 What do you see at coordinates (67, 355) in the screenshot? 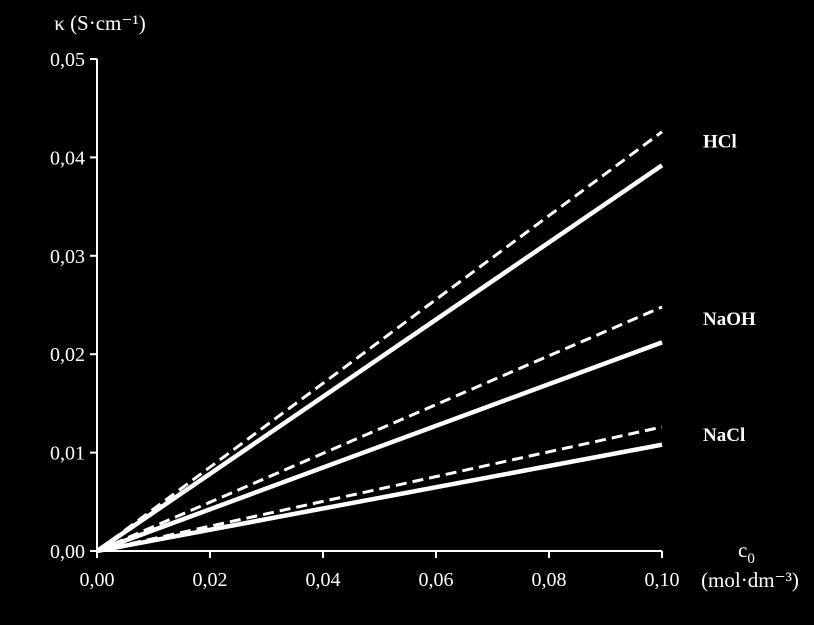
I see `y-tick-label: 0,02` at bounding box center [67, 355].